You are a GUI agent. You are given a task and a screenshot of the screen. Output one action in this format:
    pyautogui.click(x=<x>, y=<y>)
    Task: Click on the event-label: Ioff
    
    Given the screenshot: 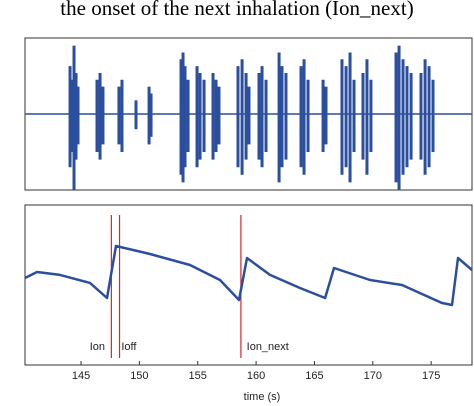 What is the action you would take?
    pyautogui.click(x=129, y=347)
    